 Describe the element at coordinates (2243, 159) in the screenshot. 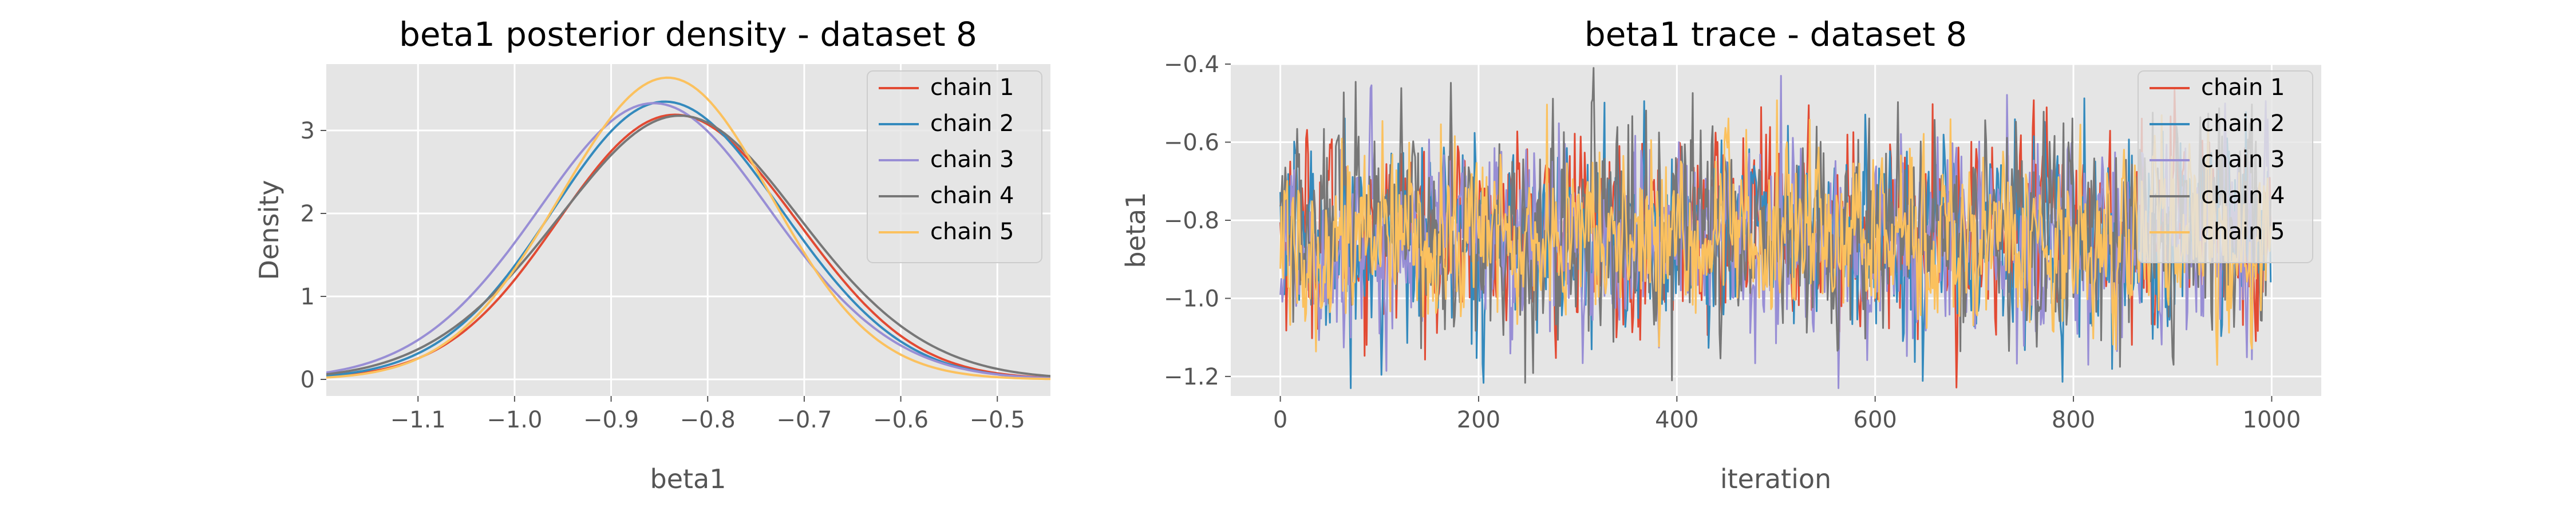

I see `trace-legend-label: chain 3` at that location.